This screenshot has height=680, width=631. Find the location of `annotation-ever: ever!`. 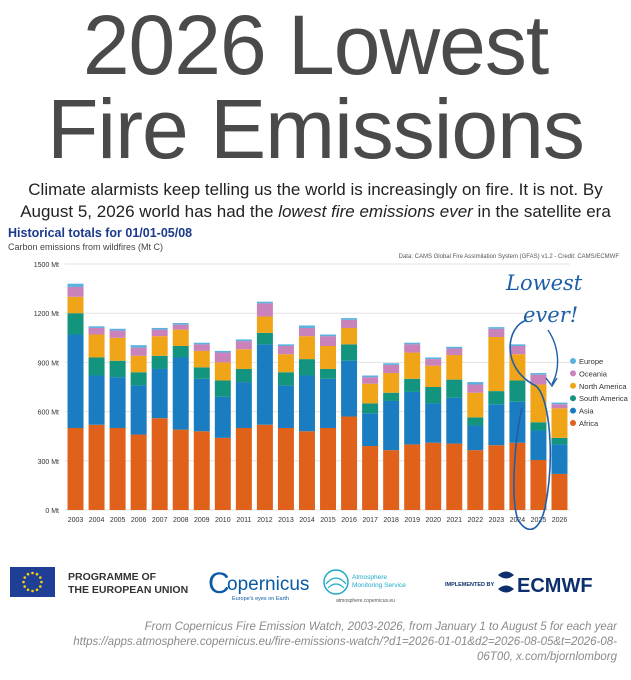

annotation-ever: ever! is located at coordinates (550, 315).